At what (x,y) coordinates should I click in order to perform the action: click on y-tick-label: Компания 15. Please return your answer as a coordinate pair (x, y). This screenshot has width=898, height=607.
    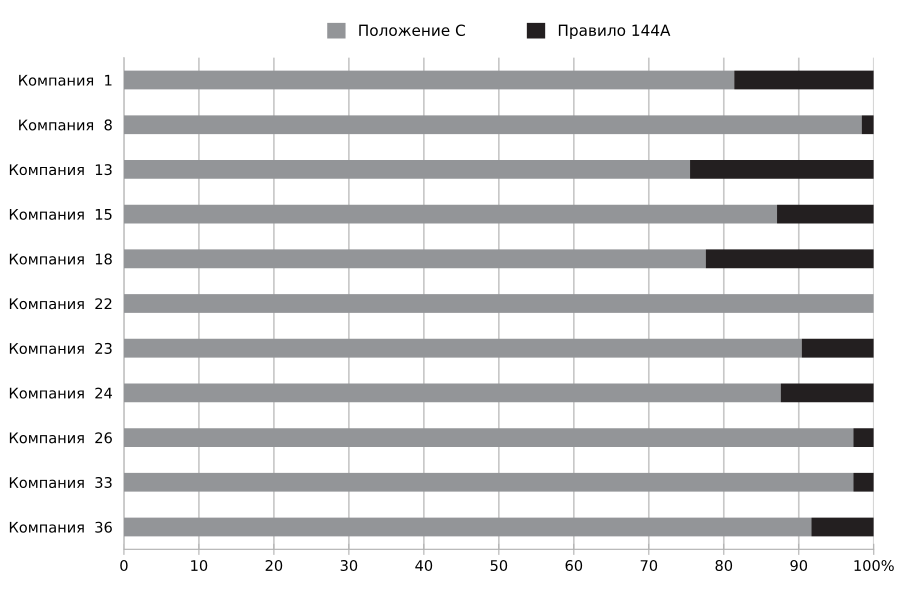
    Looking at the image, I should click on (61, 214).